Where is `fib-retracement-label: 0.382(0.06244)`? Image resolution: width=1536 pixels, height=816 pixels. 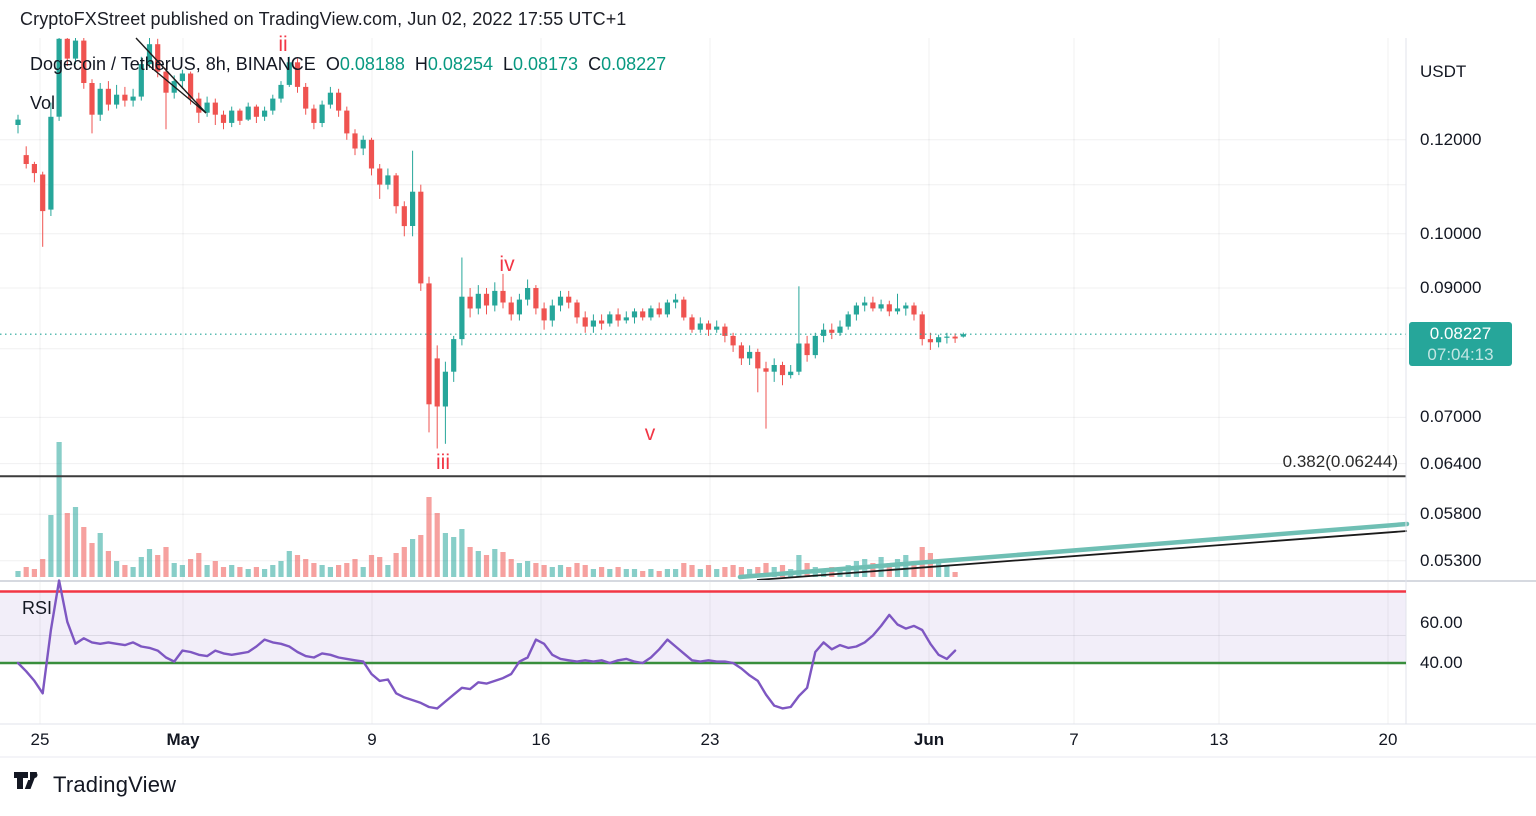
fib-retracement-label: 0.382(0.06244) is located at coordinates (1340, 462).